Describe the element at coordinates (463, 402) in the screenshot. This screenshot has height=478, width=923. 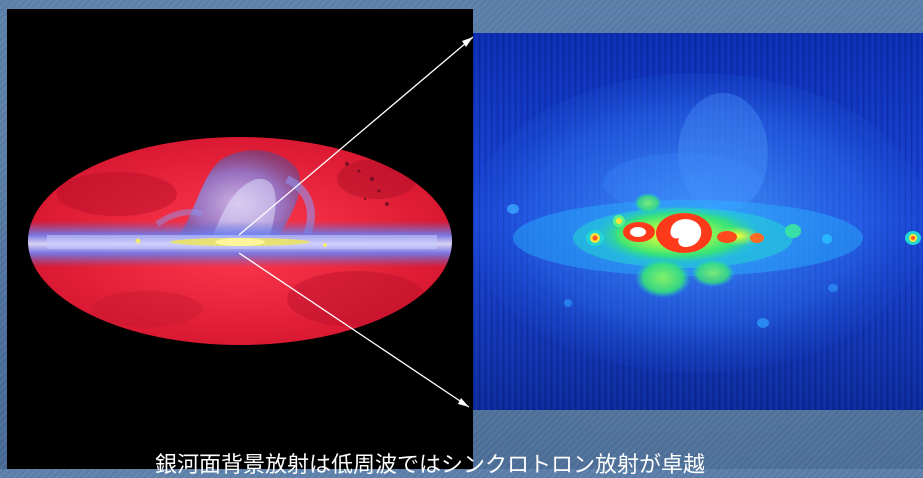
I see `arrowhead-lower-icon` at that location.